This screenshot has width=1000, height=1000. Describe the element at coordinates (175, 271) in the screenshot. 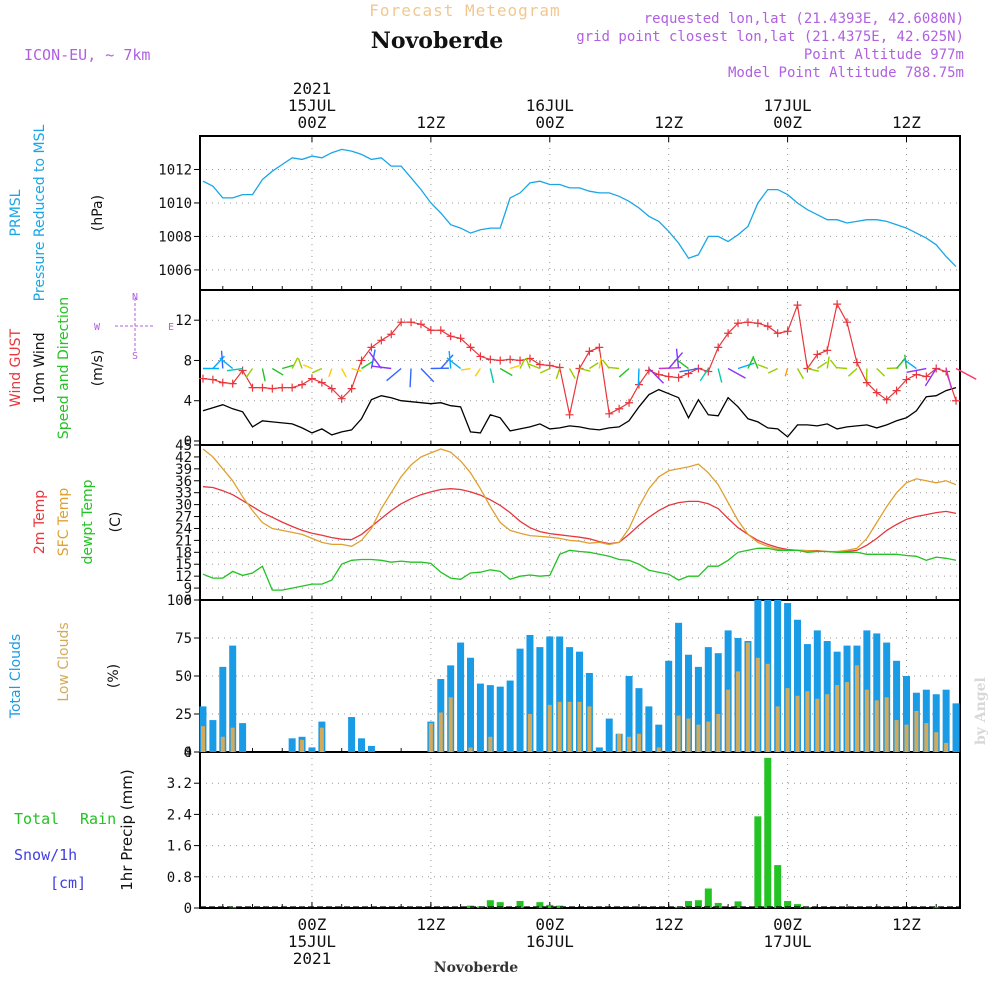

I see `pressure-tick-label: 1006` at that location.